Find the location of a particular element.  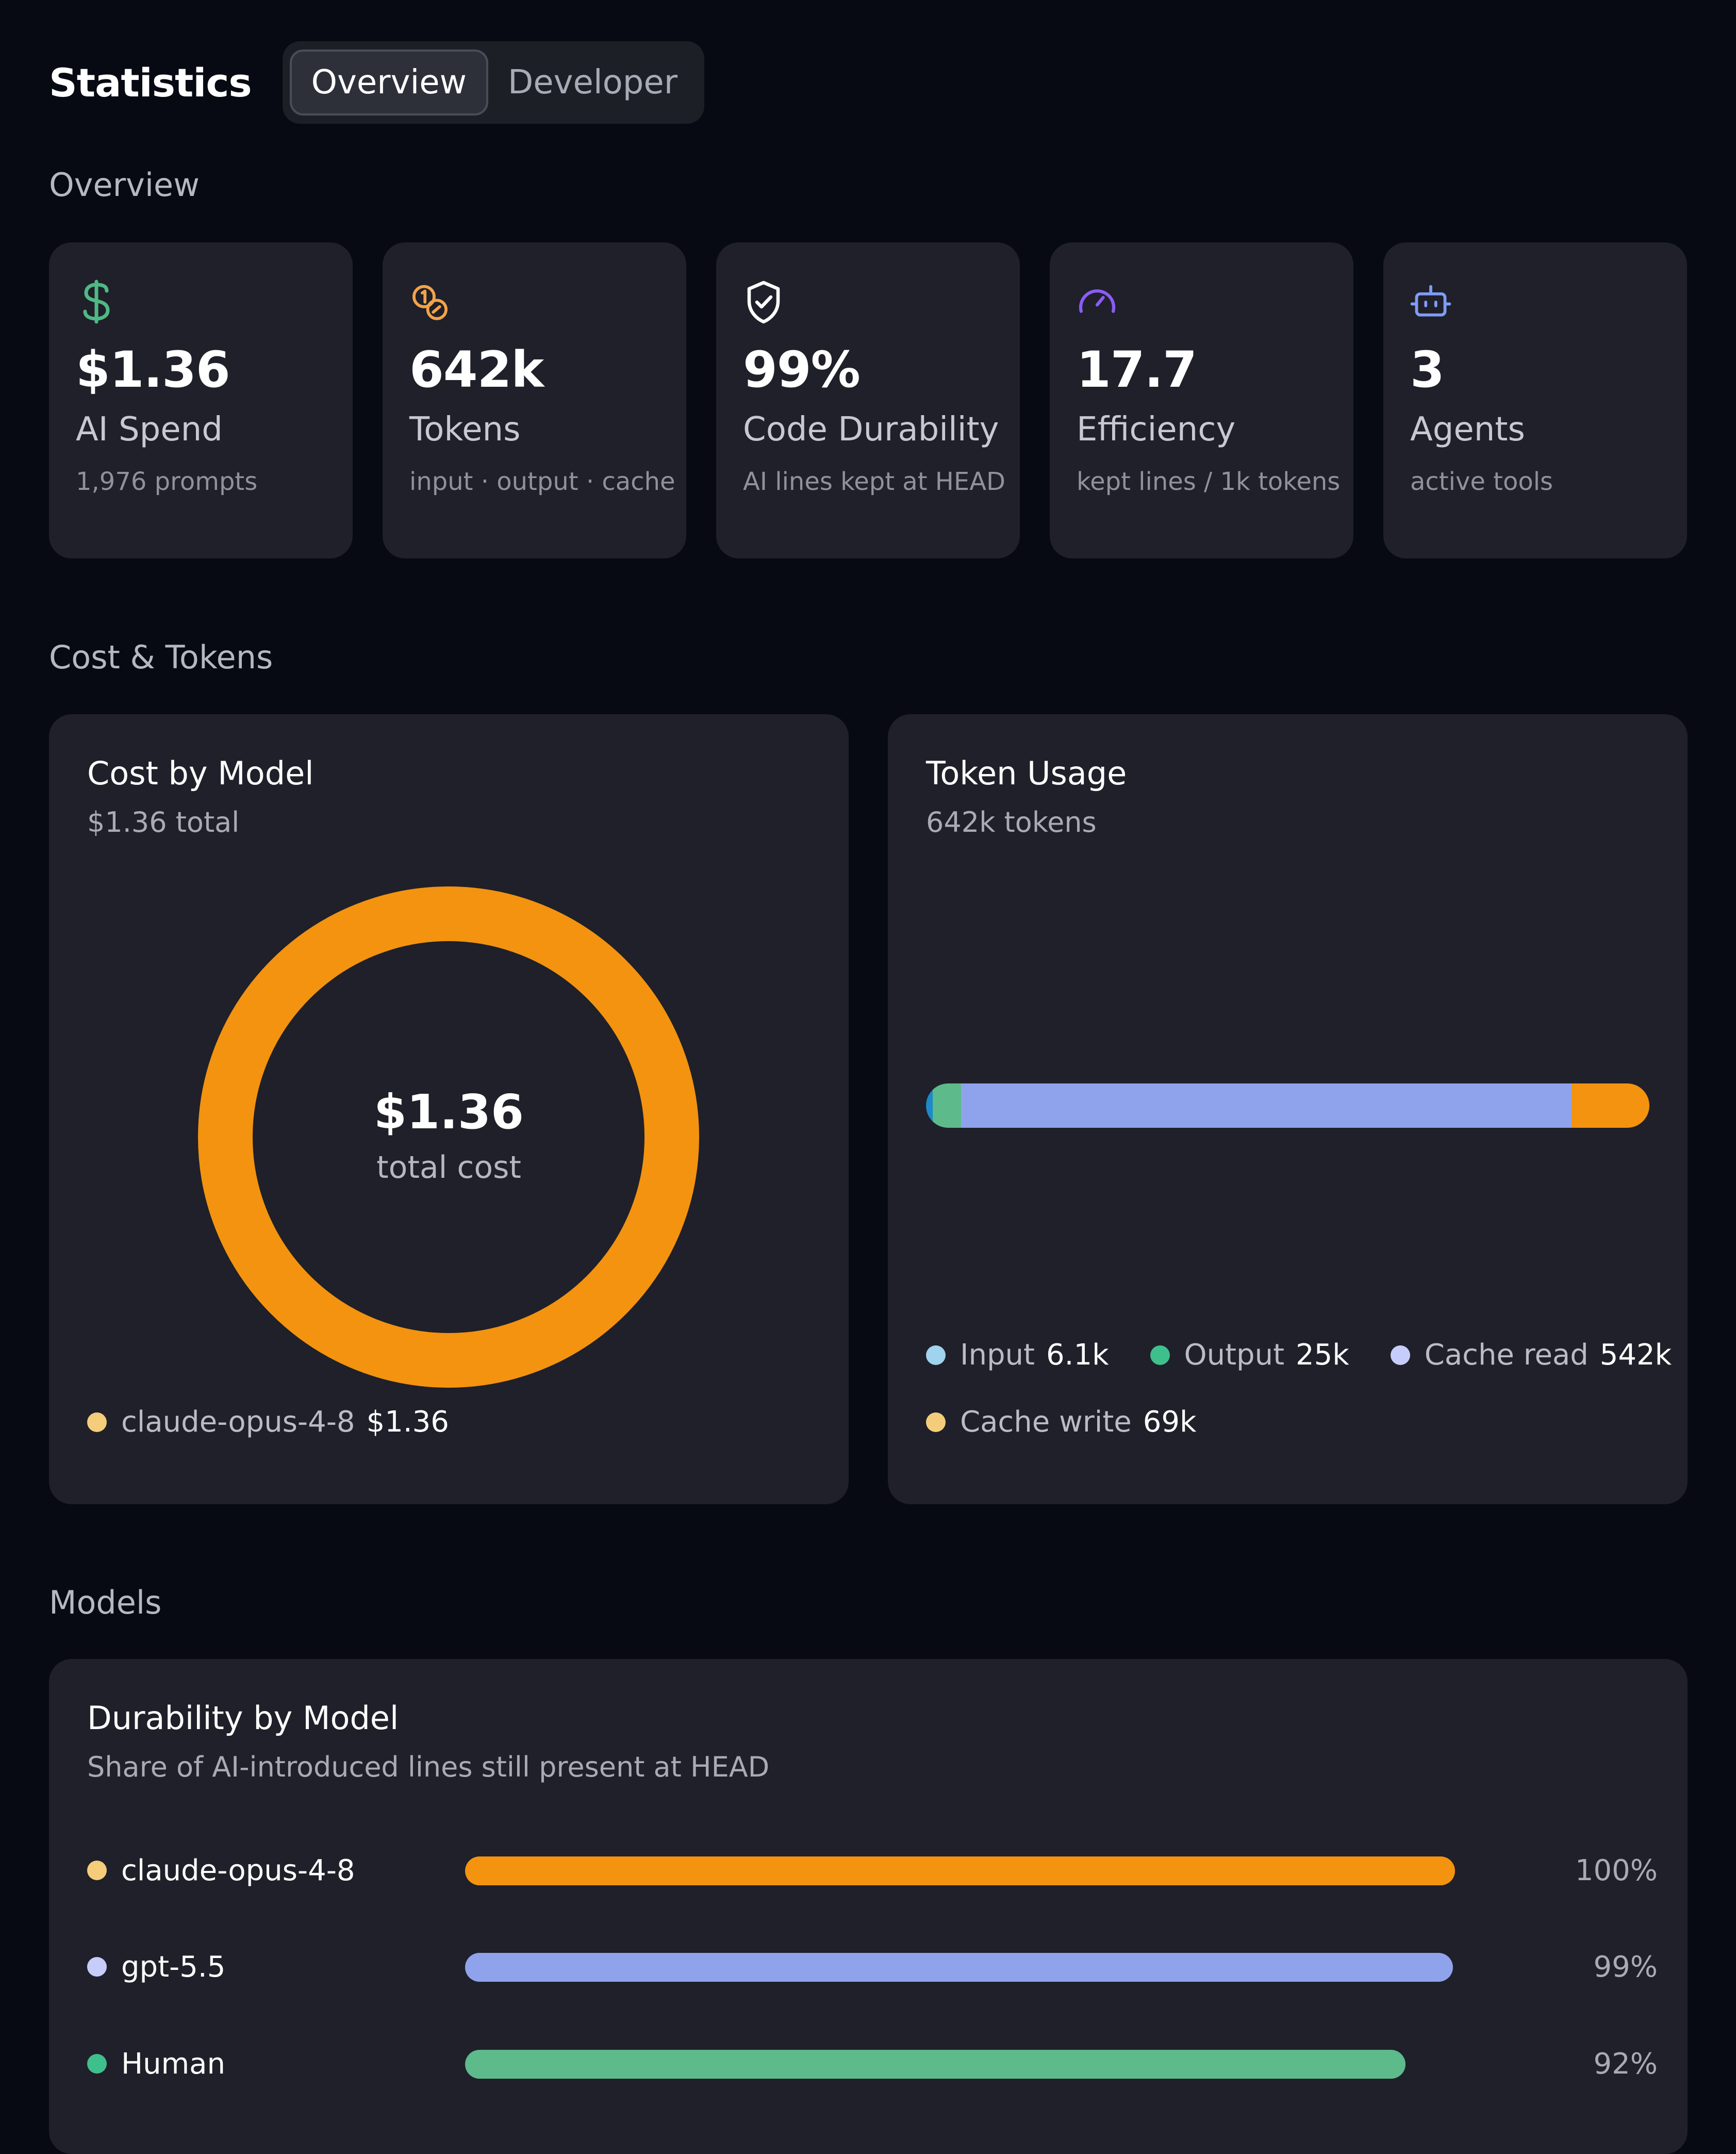

token-bar-segment-output is located at coordinates (947, 1105).